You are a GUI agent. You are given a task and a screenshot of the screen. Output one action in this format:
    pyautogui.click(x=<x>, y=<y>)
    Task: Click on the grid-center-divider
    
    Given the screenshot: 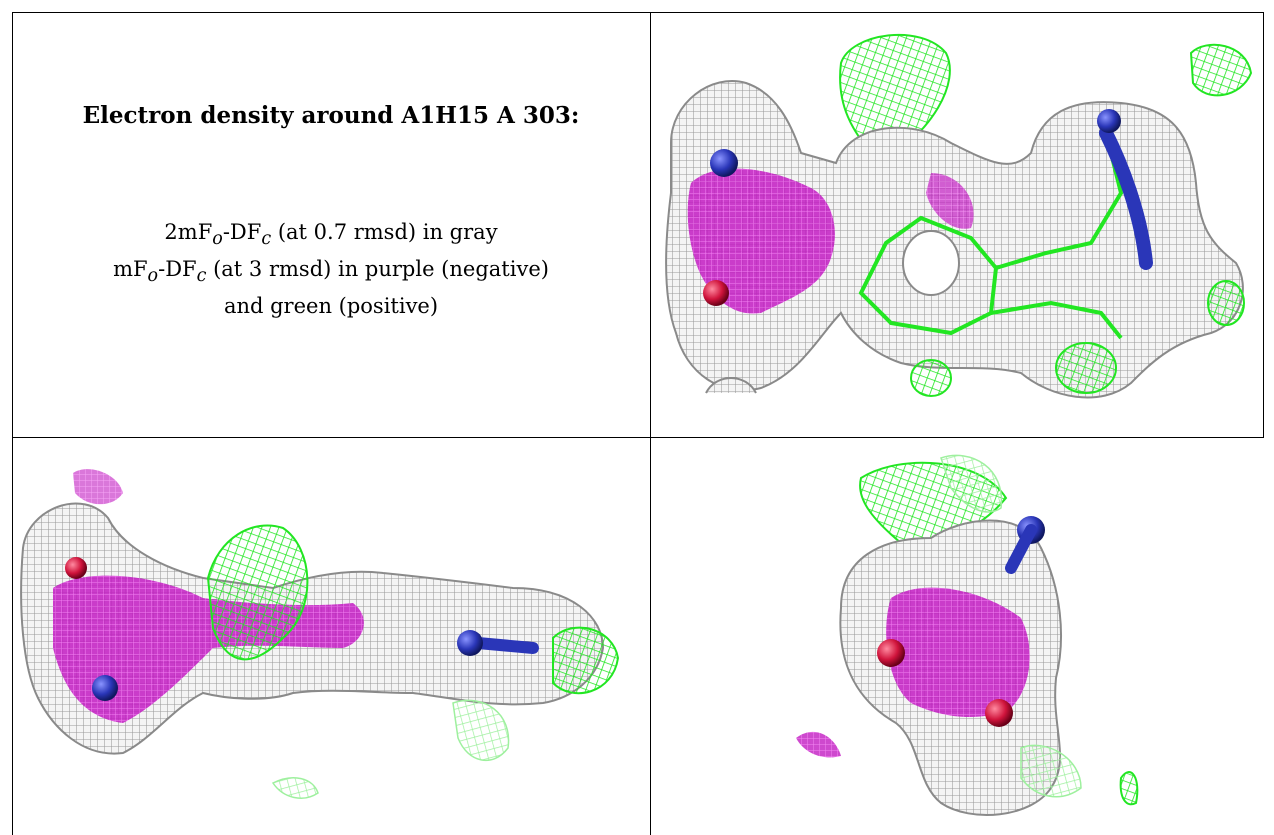 What is the action you would take?
    pyautogui.click(x=650, y=423)
    